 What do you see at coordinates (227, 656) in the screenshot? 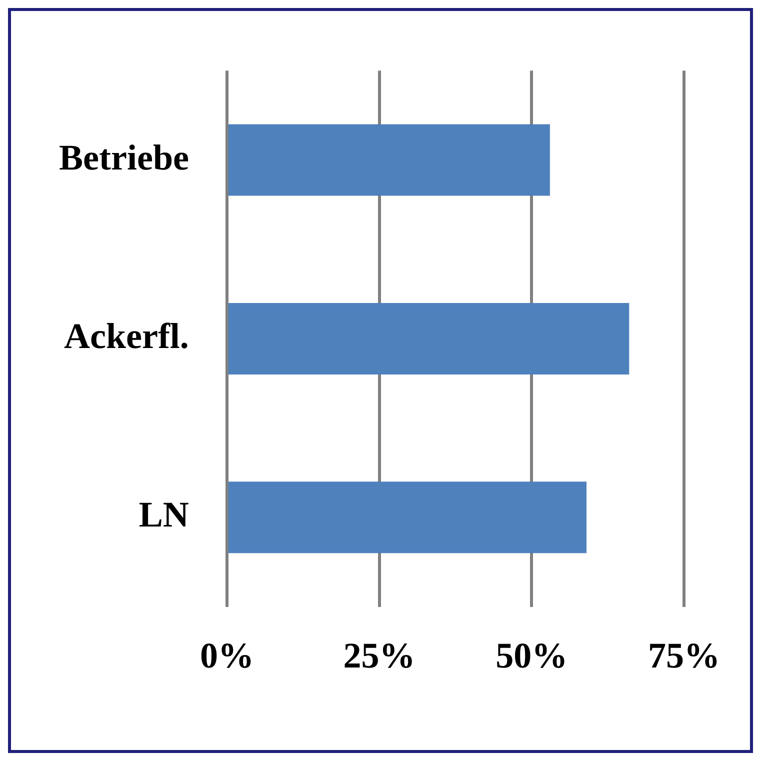
I see `x-tick-label: 0%` at bounding box center [227, 656].